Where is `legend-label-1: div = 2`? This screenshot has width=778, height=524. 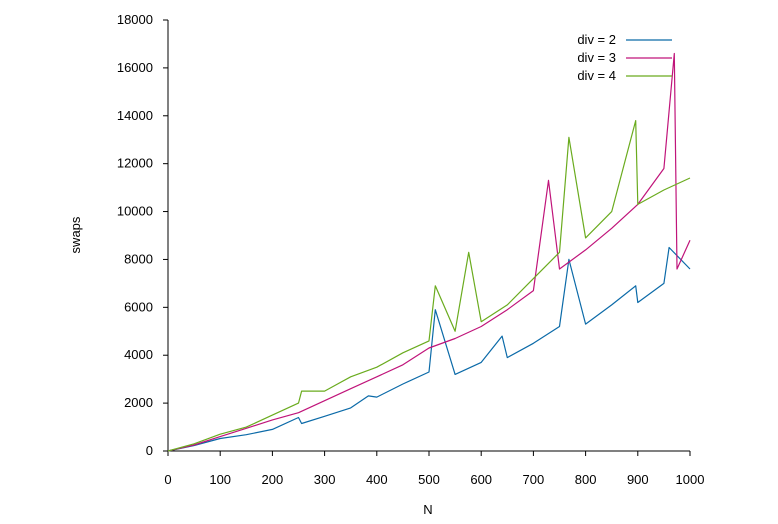 legend-label-1: div = 2 is located at coordinates (596, 39).